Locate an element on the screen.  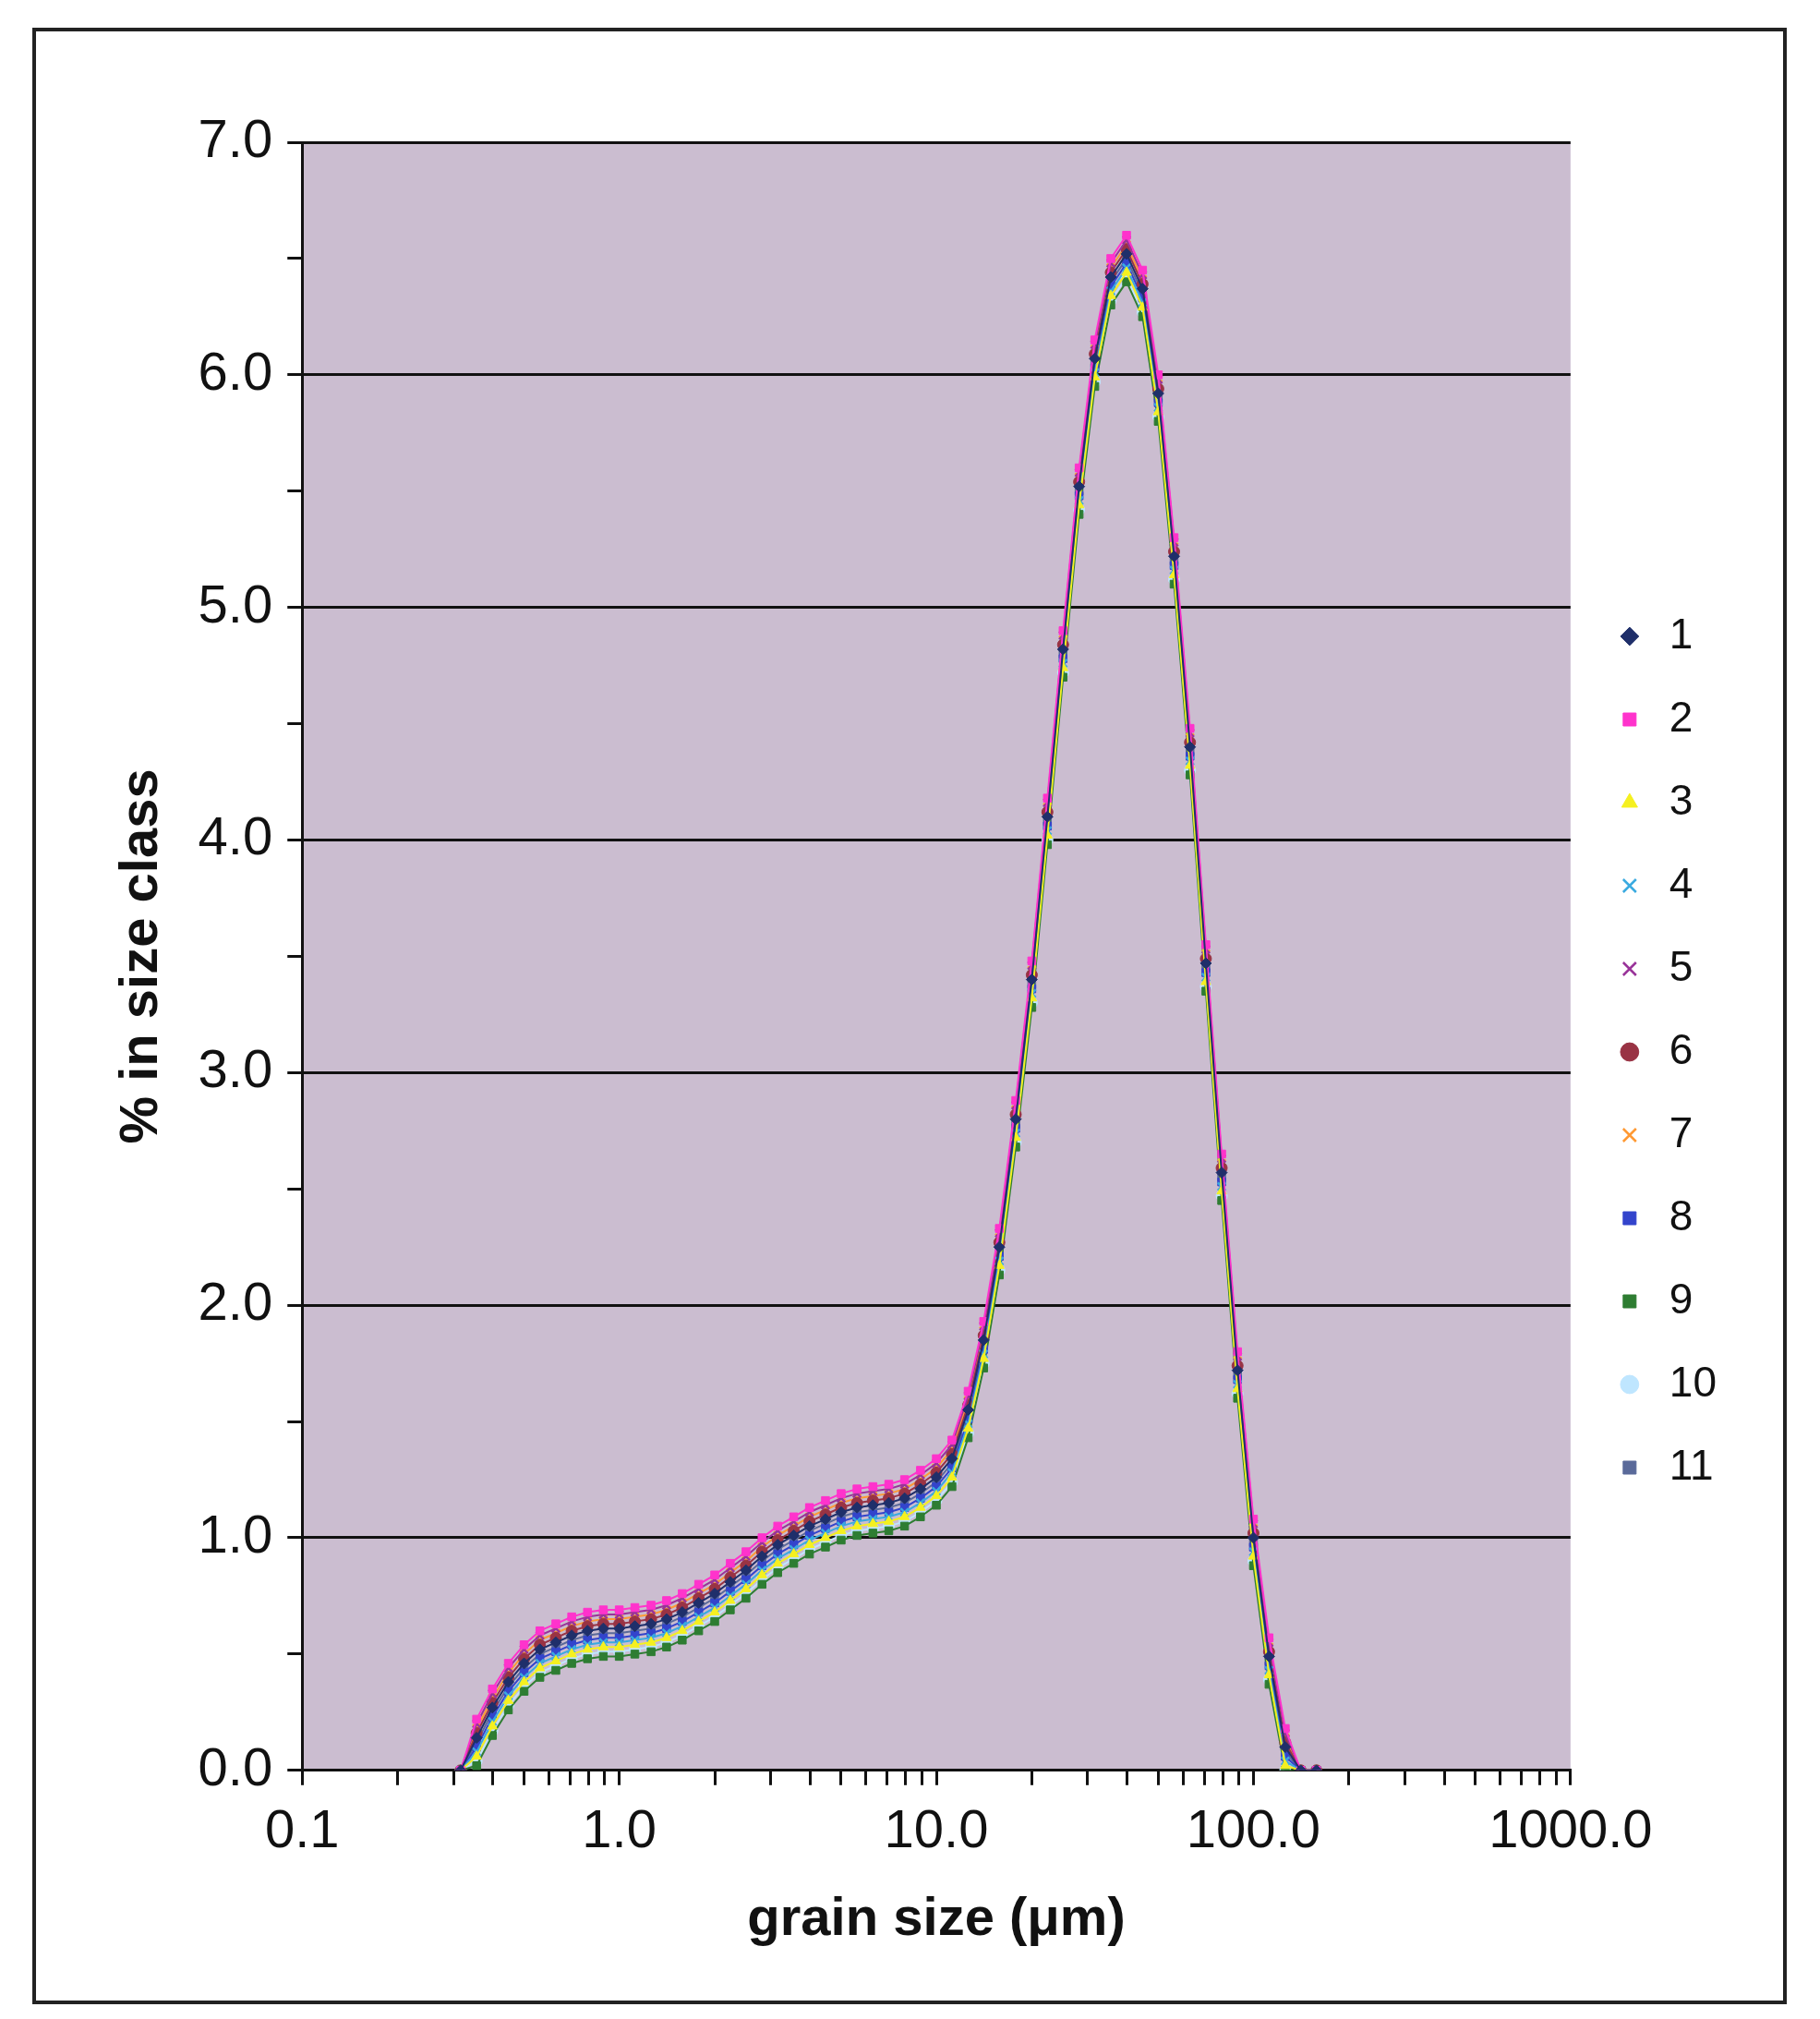
x-axis-title: grain size (μm) is located at coordinates (936, 1916).